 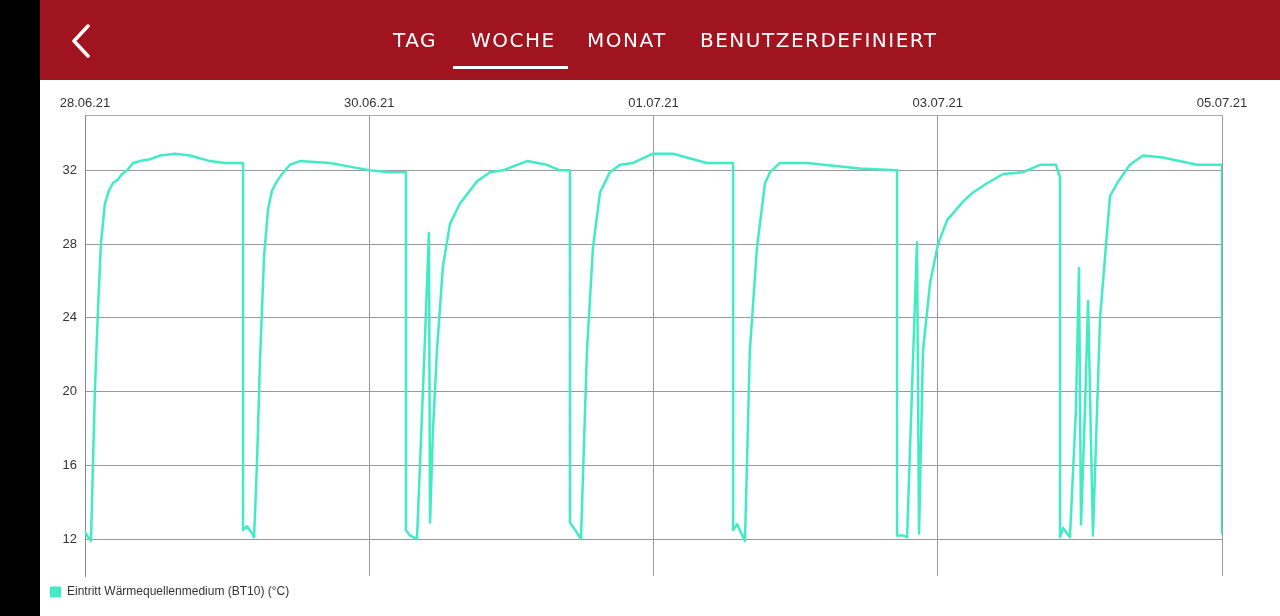 What do you see at coordinates (85, 102) in the screenshot?
I see `x-tick-label: 28.06.21` at bounding box center [85, 102].